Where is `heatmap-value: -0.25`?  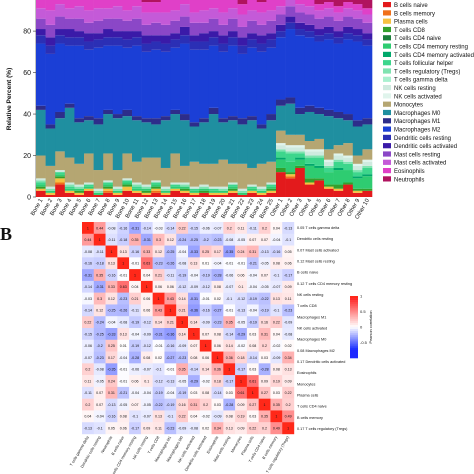 heatmap-value: -0.25 is located at coordinates (170, 252).